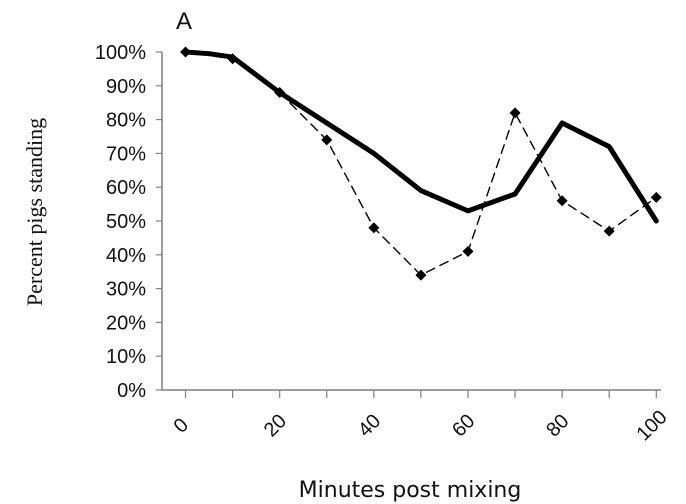  What do you see at coordinates (34, 212) in the screenshot?
I see `y-axis-label: Percent pigs standing` at bounding box center [34, 212].